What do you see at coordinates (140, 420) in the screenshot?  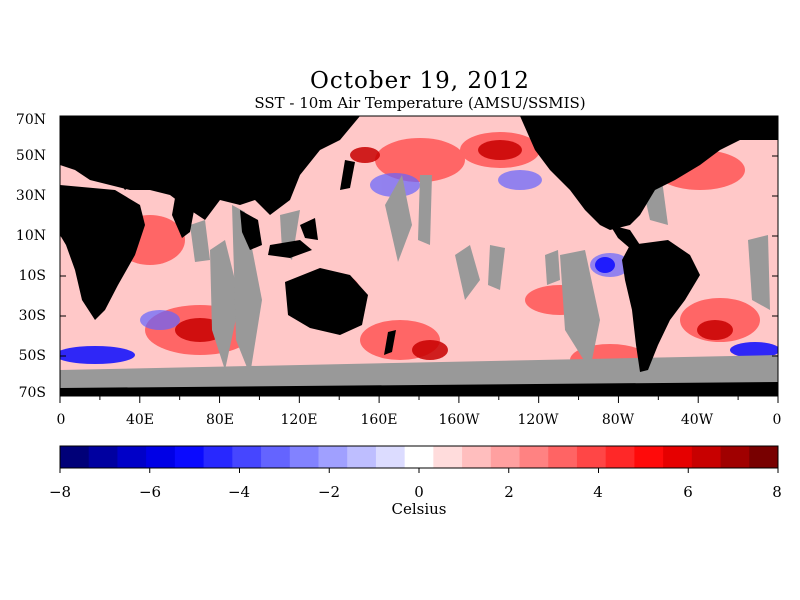 I see `lon-label-40e: 40E` at bounding box center [140, 420].